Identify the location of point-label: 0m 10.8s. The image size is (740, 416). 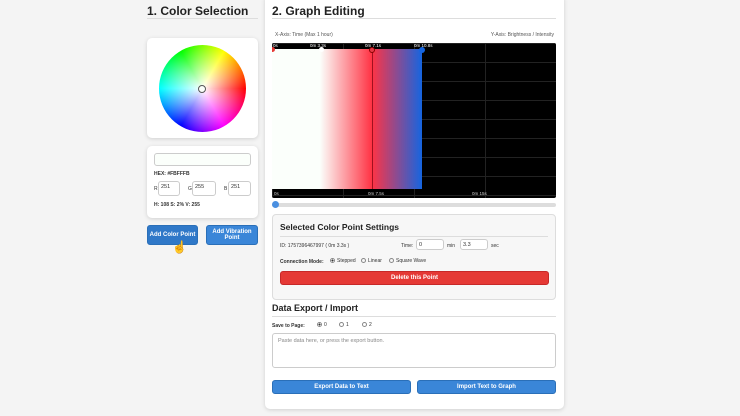
(423, 45).